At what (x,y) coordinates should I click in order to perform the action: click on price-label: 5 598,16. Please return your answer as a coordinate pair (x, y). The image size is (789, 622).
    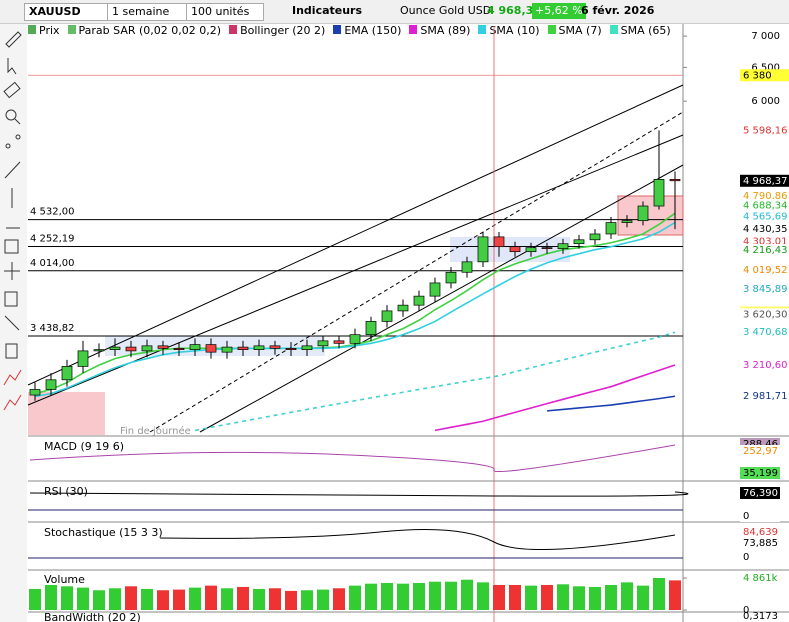
    Looking at the image, I should click on (765, 130).